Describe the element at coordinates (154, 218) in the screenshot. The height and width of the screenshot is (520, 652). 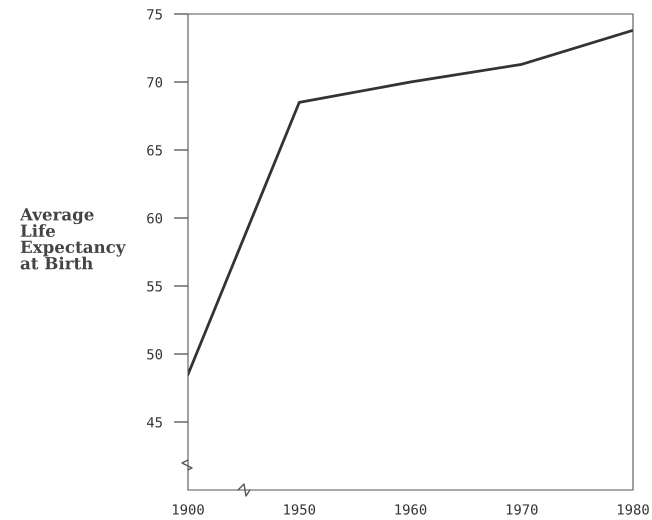
I see `y-tick-label: 60` at that location.